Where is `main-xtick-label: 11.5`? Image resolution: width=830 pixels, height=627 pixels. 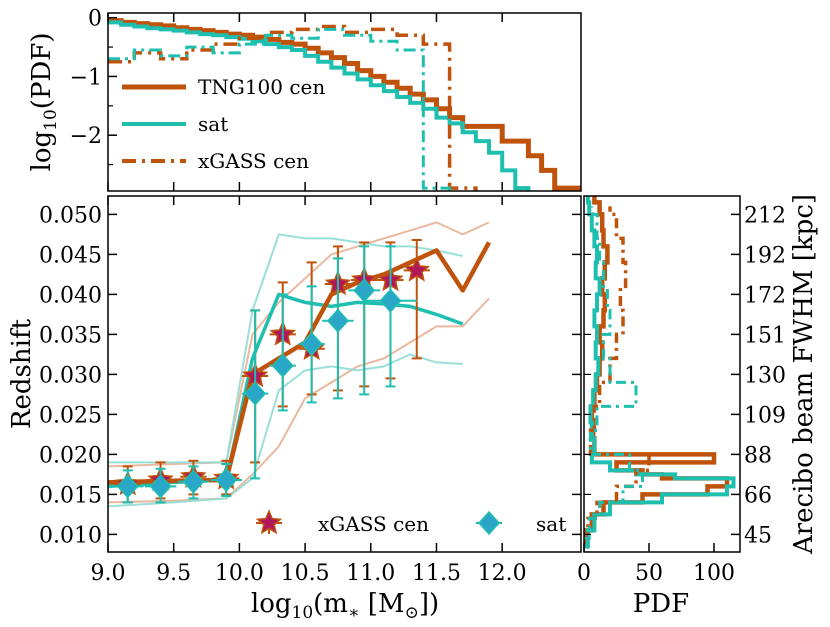
main-xtick-label: 11.5 is located at coordinates (436, 573).